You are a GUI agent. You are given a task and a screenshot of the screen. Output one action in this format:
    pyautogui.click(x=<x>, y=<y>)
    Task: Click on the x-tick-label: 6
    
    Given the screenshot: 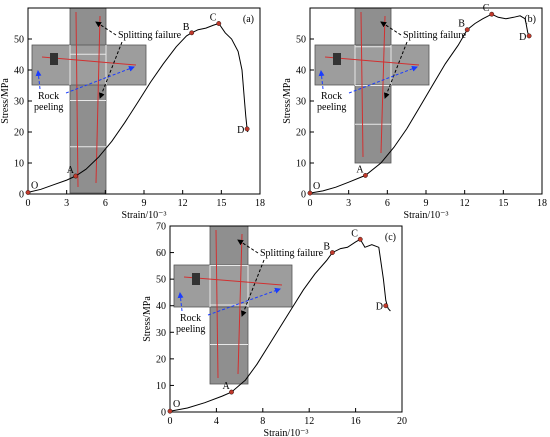 What is the action you would take?
    pyautogui.click(x=387, y=203)
    